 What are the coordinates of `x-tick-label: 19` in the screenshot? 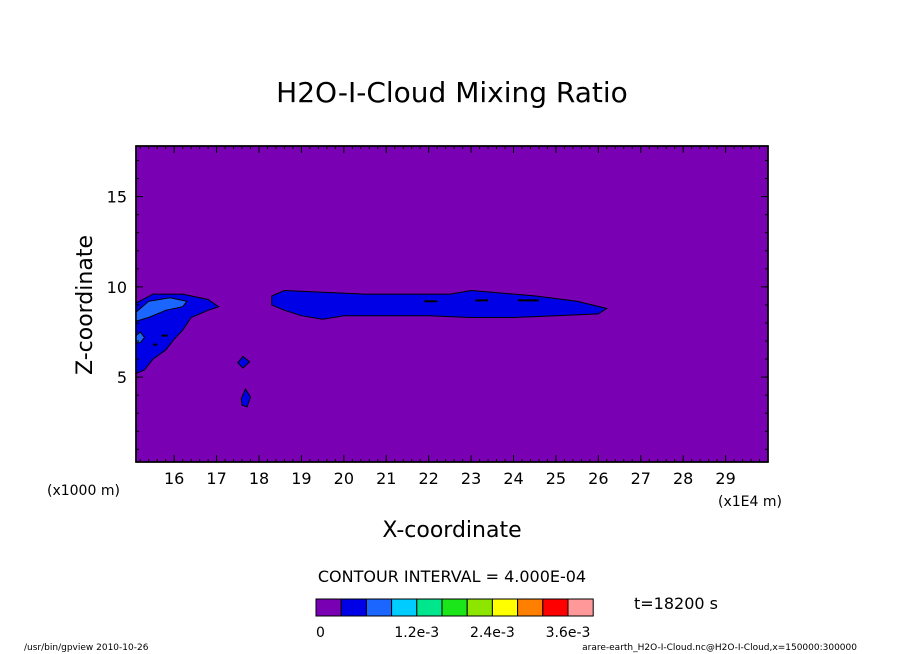 It's located at (301, 478).